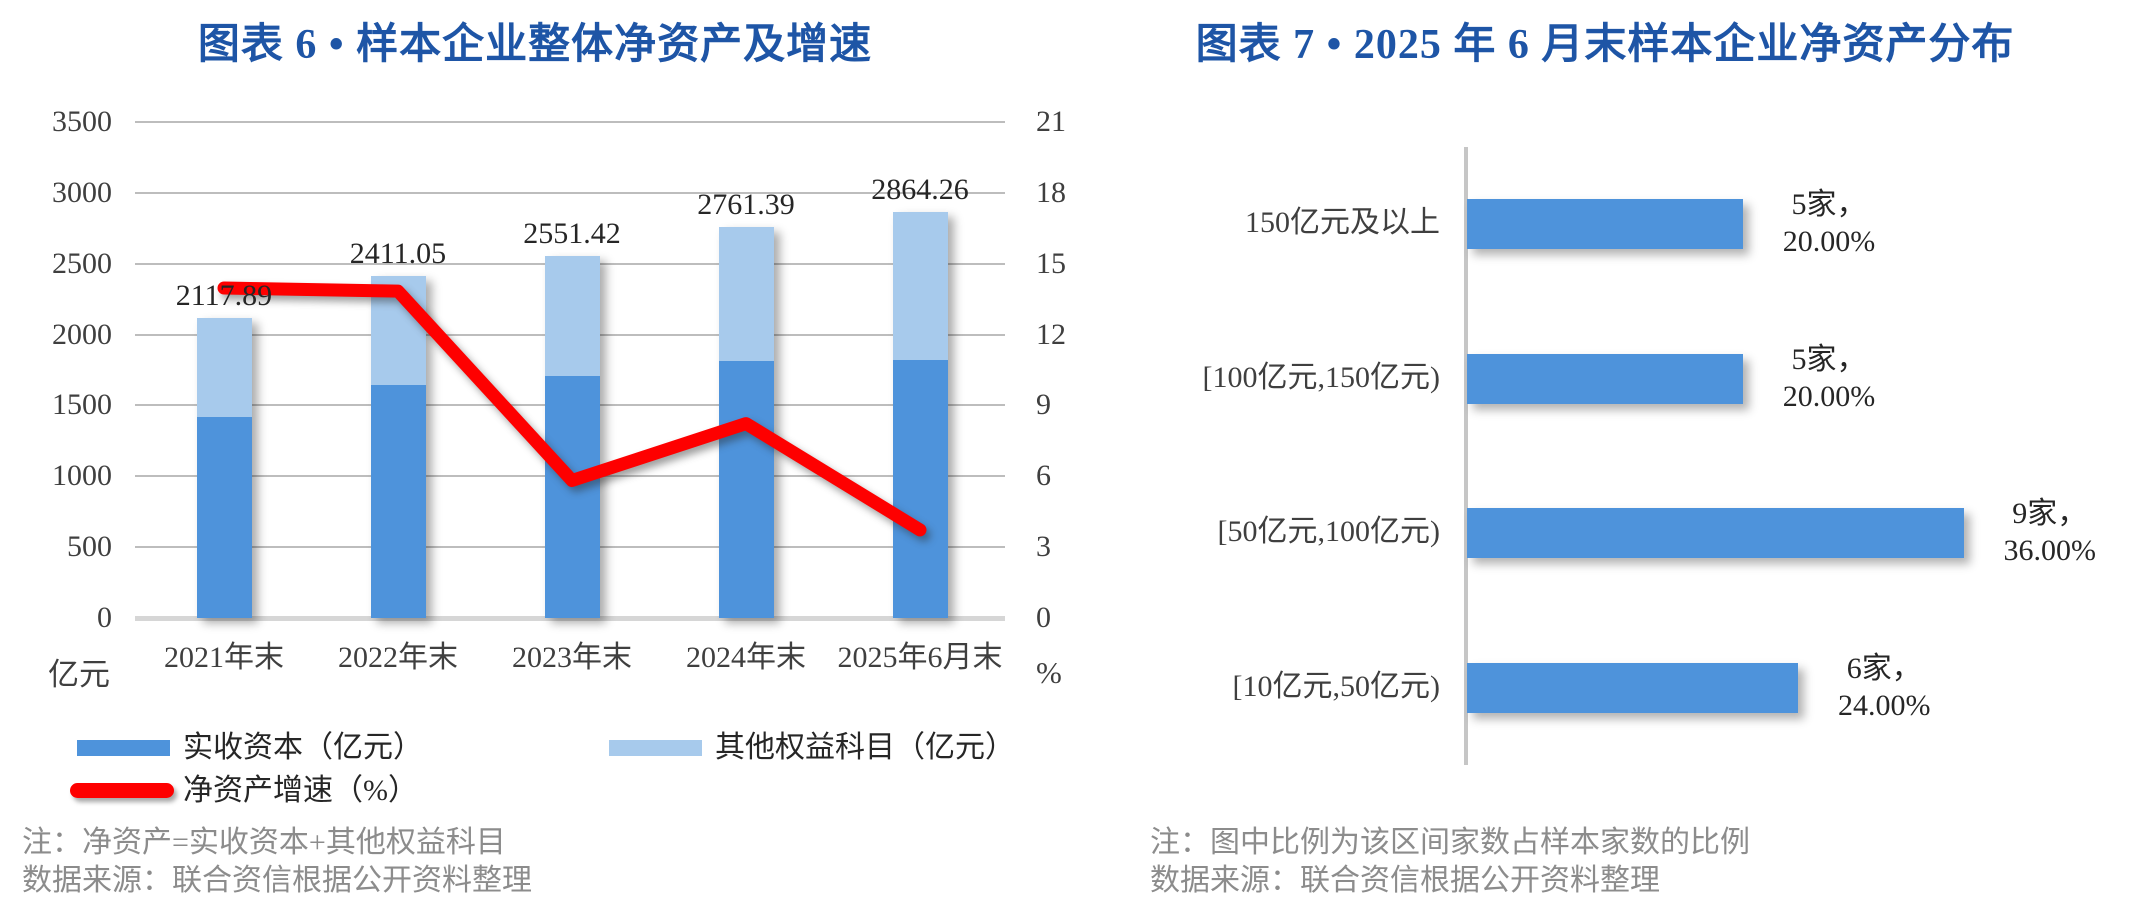 This screenshot has width=2140, height=916. I want to click on right-axis-tick-label: 12, so click(1051, 334).